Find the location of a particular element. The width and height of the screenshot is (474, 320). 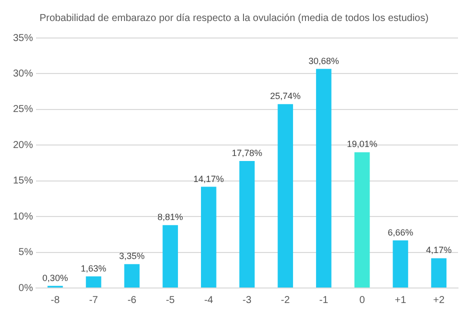

x-tick-label: 0 is located at coordinates (362, 300).